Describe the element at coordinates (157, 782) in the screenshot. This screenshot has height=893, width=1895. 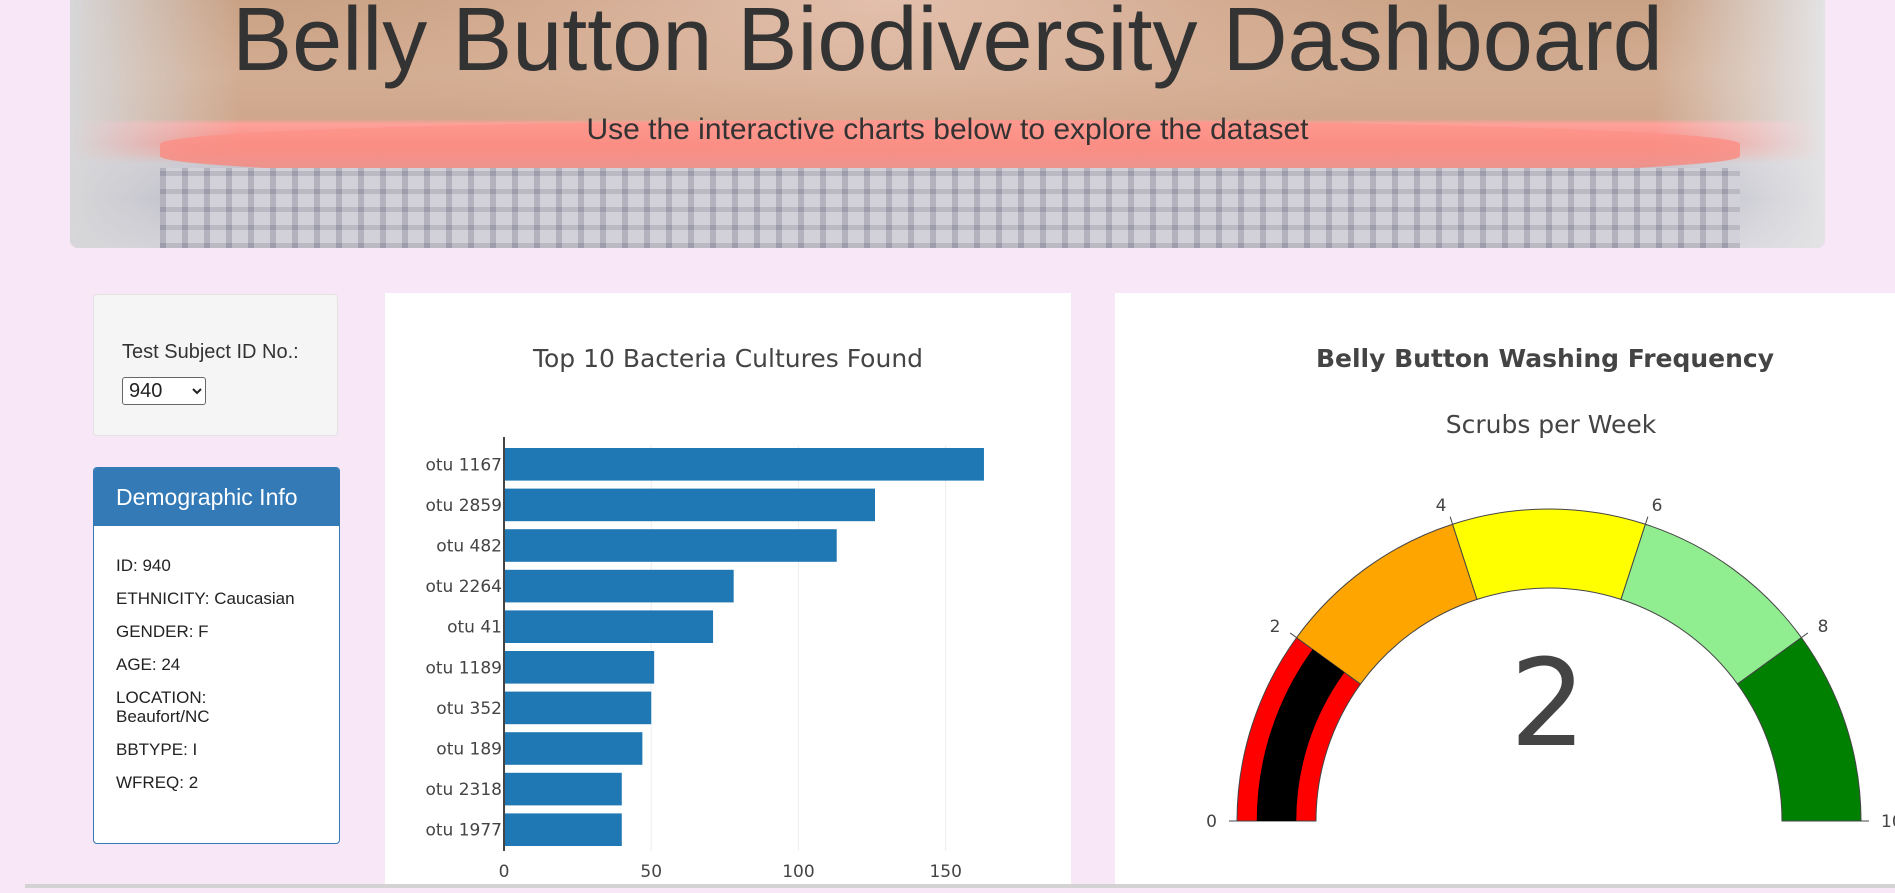
I see `demo-wfreq: WFREQ: 2` at that location.